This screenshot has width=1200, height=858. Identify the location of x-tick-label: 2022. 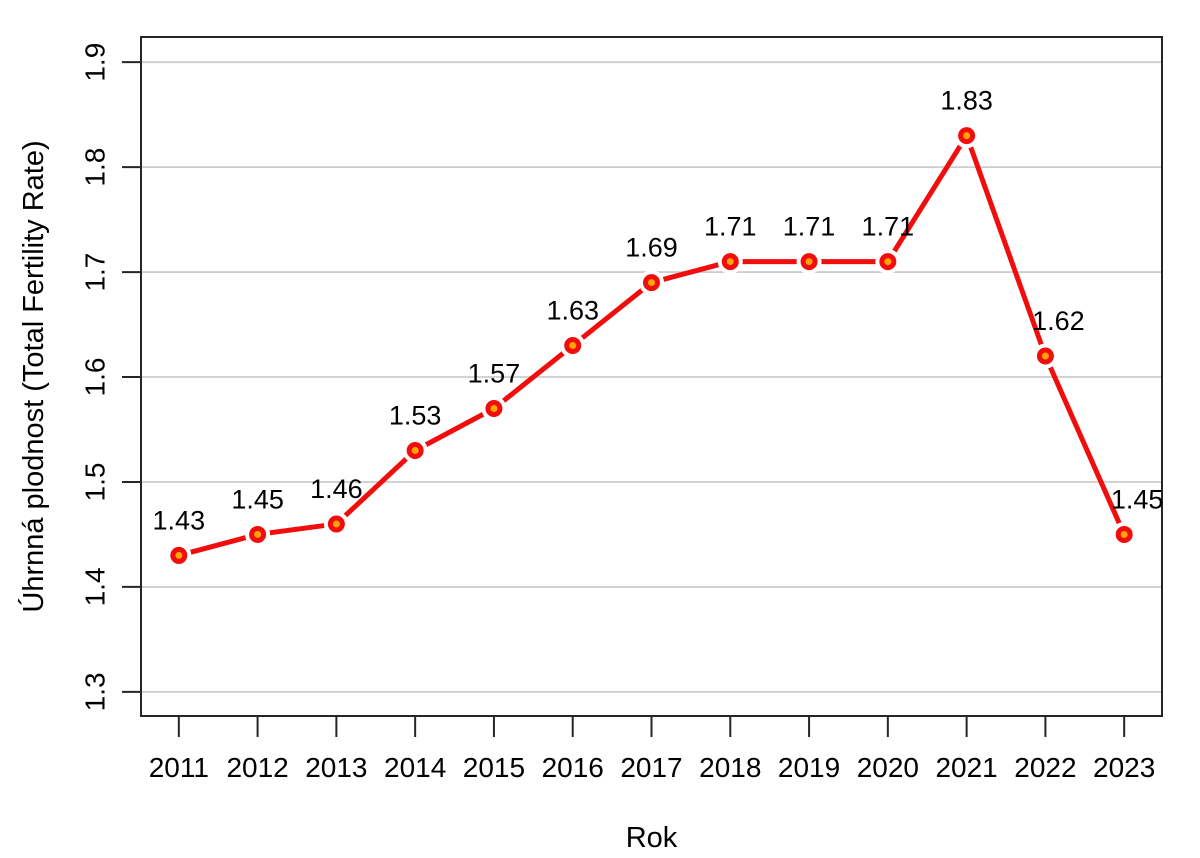
(1045, 767).